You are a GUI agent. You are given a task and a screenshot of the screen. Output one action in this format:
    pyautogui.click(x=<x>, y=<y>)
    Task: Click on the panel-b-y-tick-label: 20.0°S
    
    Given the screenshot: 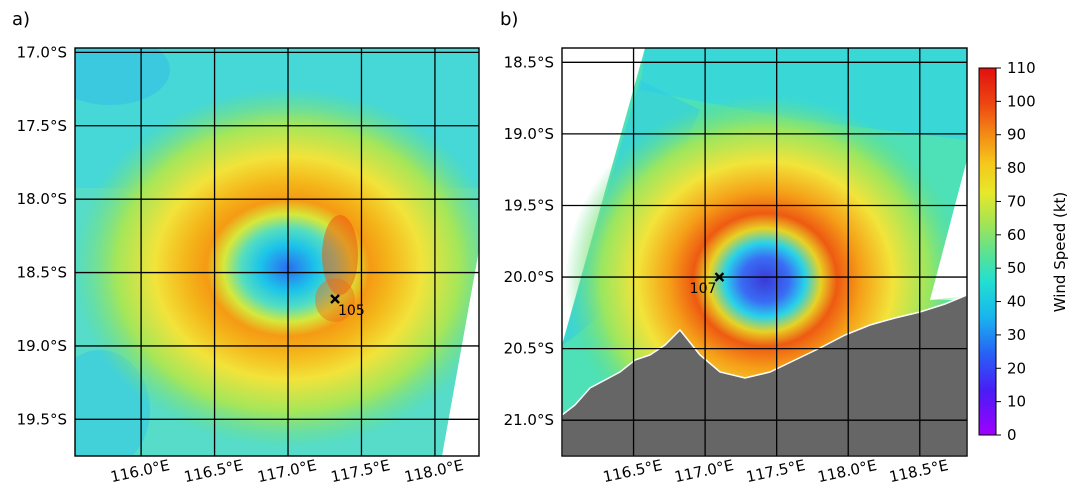 What is the action you would take?
    pyautogui.click(x=529, y=277)
    